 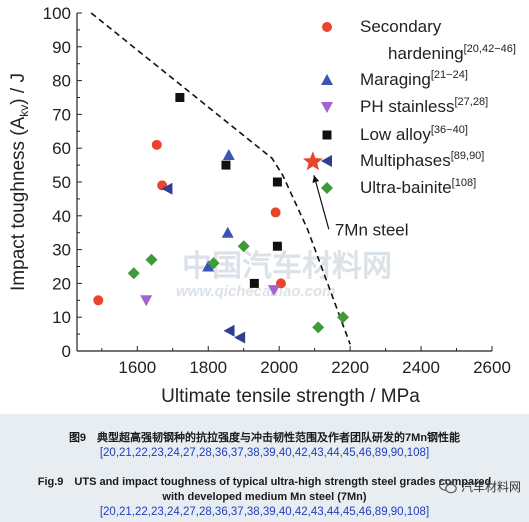 What do you see at coordinates (327, 27) in the screenshot?
I see `legend-marker-secondary` at bounding box center [327, 27].